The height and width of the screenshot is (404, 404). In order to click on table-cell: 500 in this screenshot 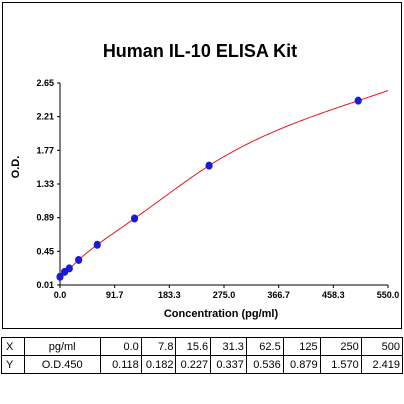, I will do `click(382, 346)`.